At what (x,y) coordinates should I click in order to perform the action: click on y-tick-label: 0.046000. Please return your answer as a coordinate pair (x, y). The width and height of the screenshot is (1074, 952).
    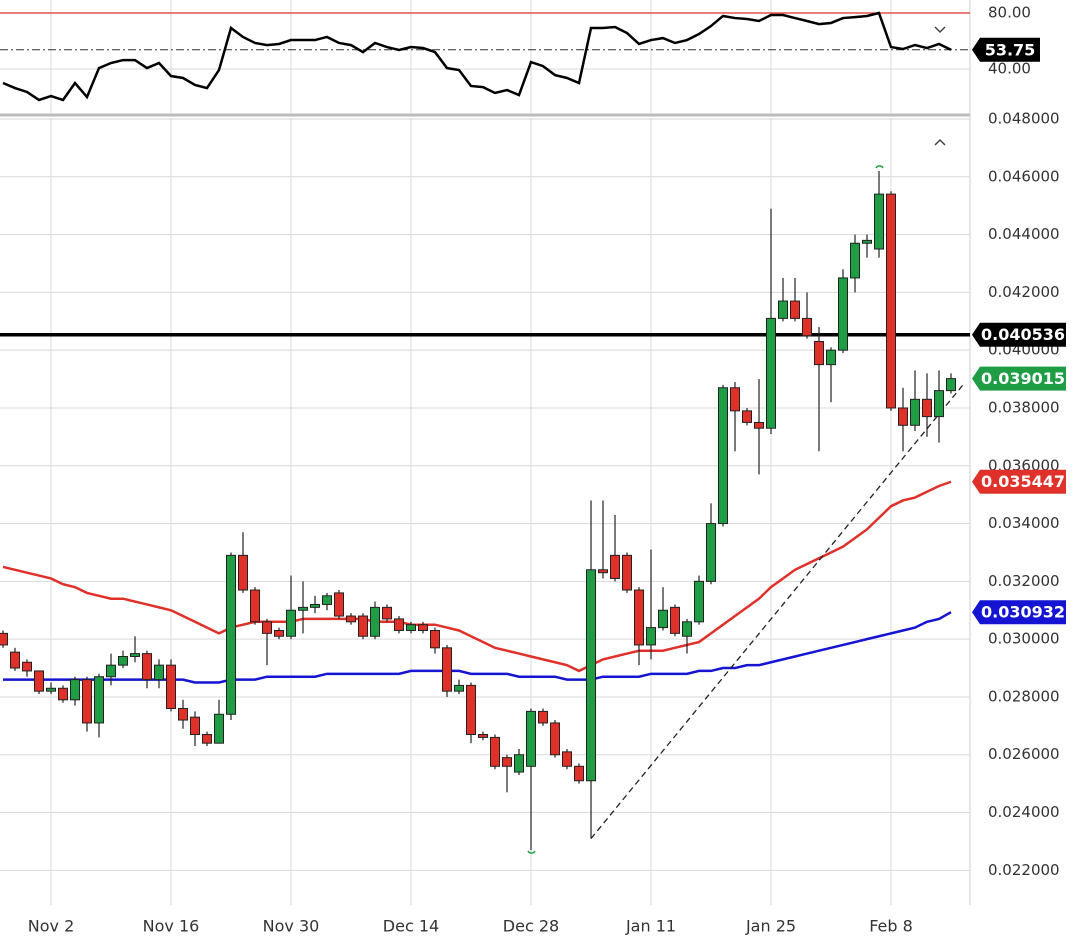
    Looking at the image, I should click on (1024, 176).